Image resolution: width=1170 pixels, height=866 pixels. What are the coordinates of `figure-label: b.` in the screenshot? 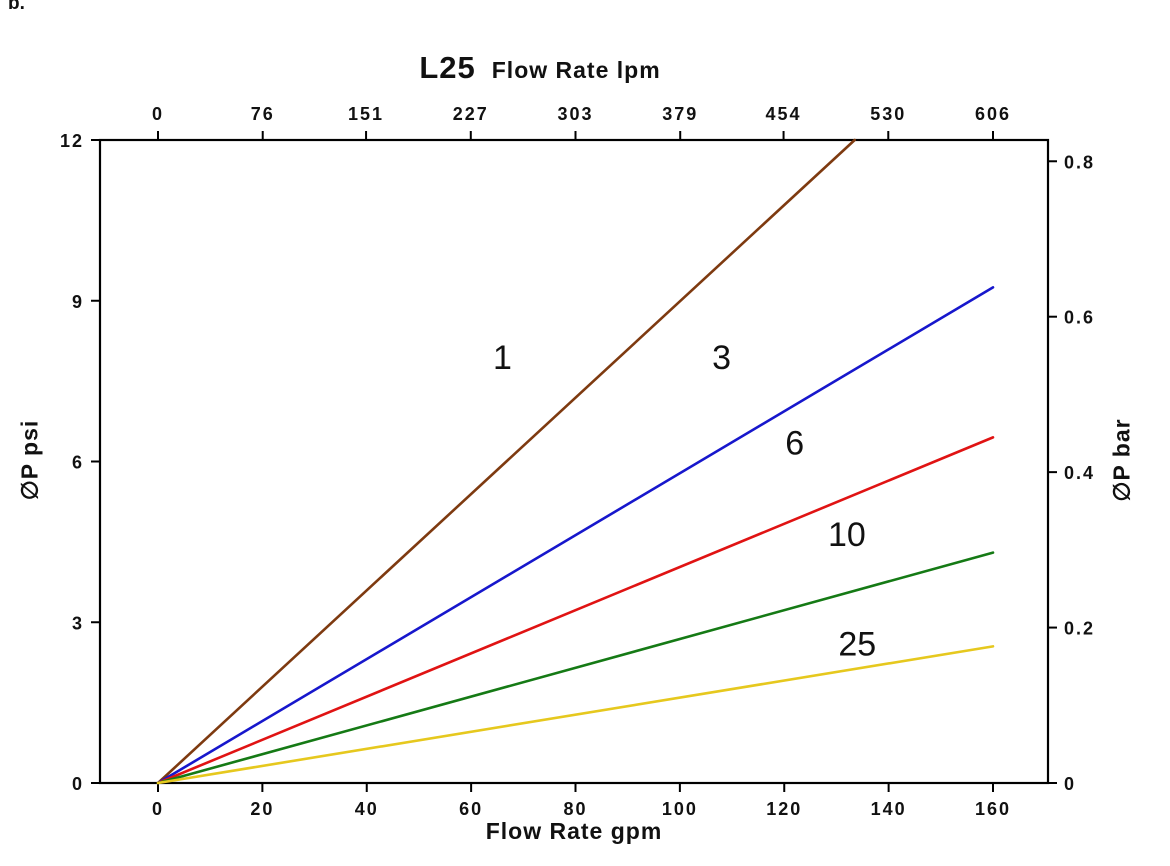 It's located at (16, 7).